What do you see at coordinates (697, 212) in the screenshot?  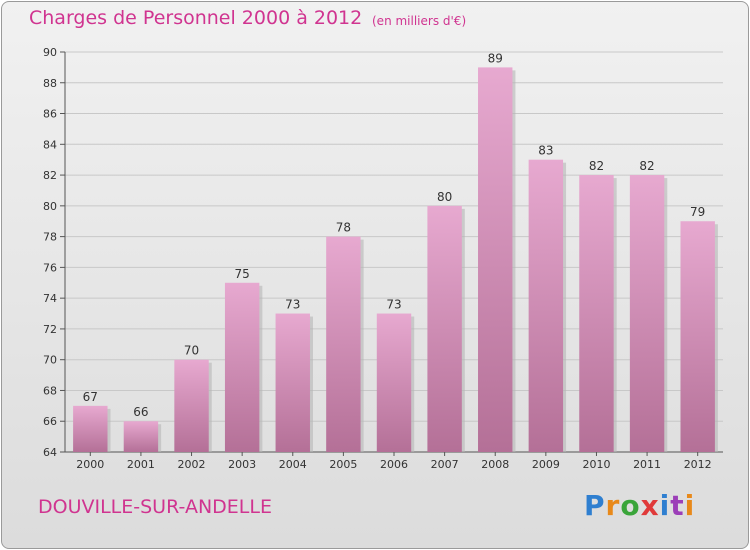 I see `data-label: 79` at bounding box center [697, 212].